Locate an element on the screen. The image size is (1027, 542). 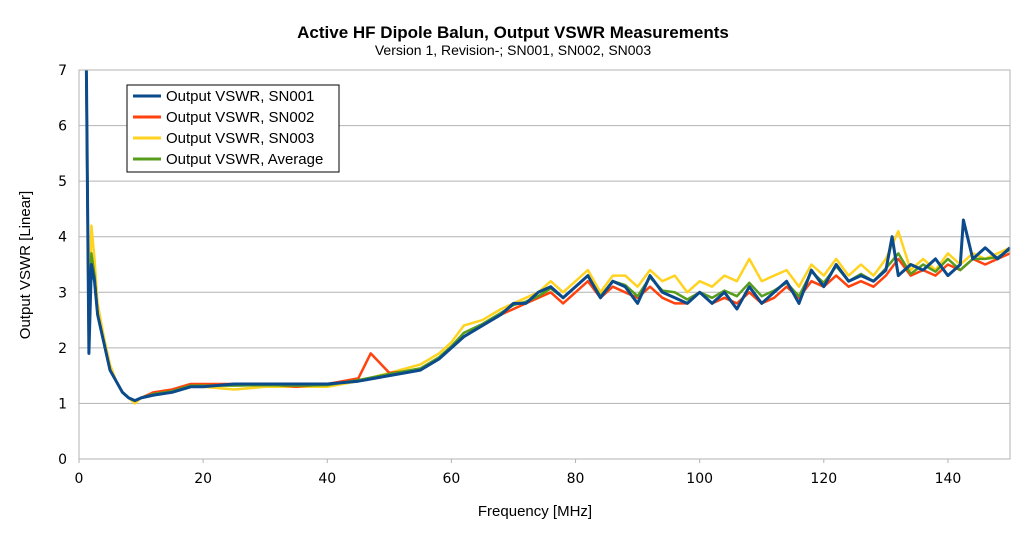
x-tick-label-2: 40 is located at coordinates (327, 479).